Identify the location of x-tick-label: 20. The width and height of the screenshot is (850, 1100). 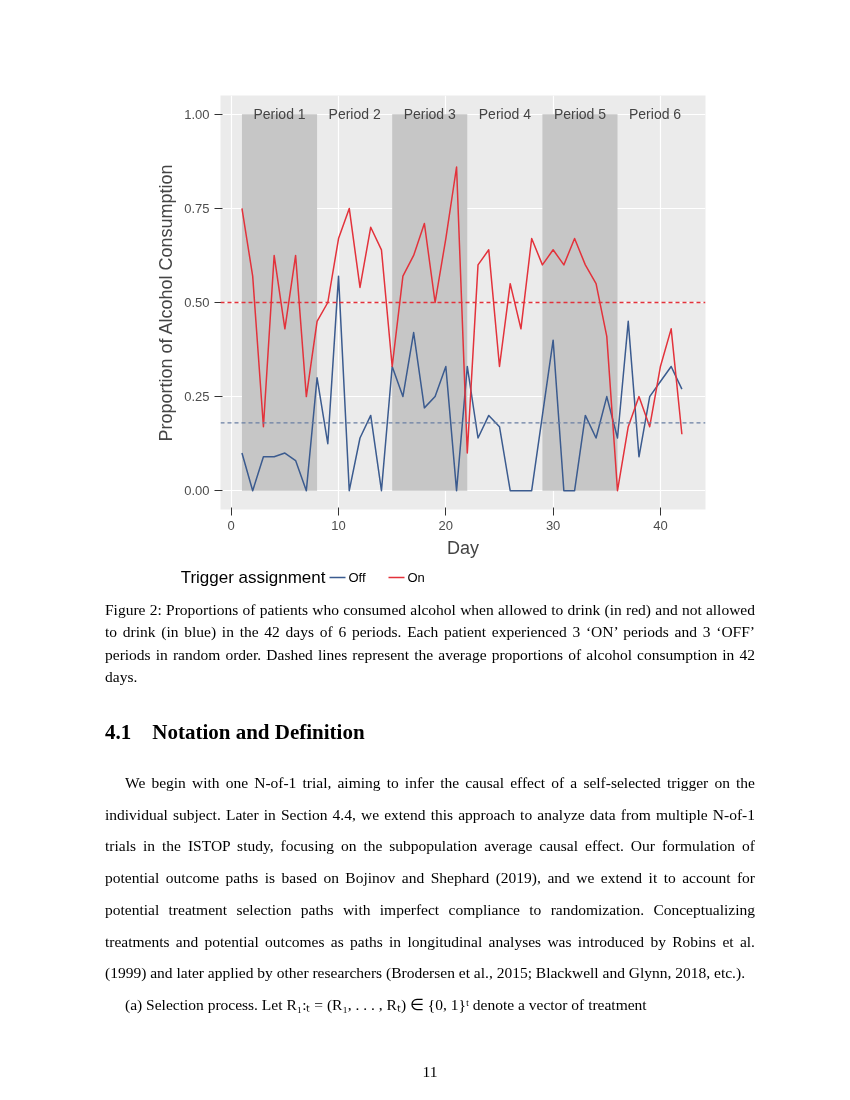
(446, 525).